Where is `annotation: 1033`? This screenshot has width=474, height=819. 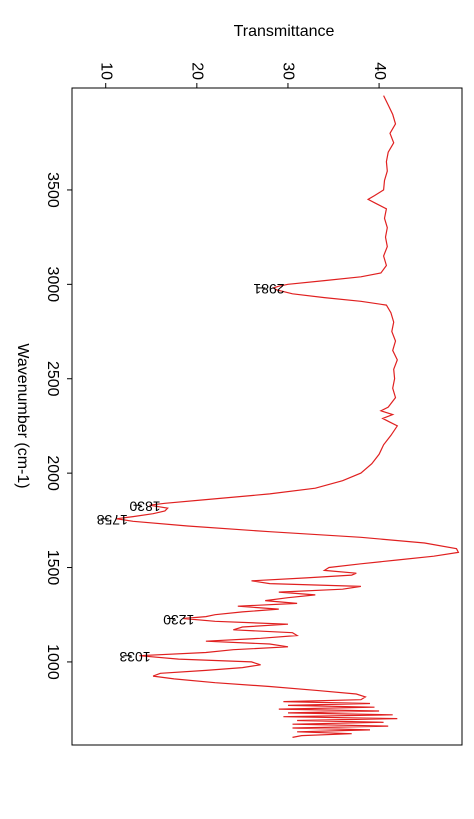 annotation: 1033 is located at coordinates (134, 657).